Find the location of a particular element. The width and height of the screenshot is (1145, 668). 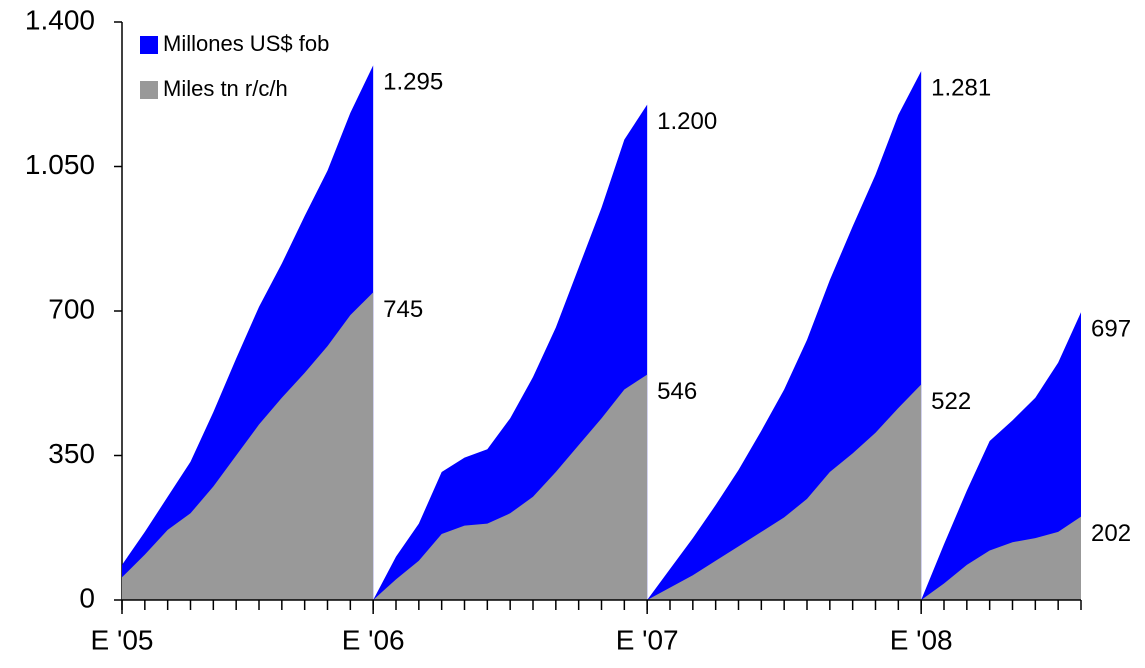

data-label: 522 is located at coordinates (951, 401).